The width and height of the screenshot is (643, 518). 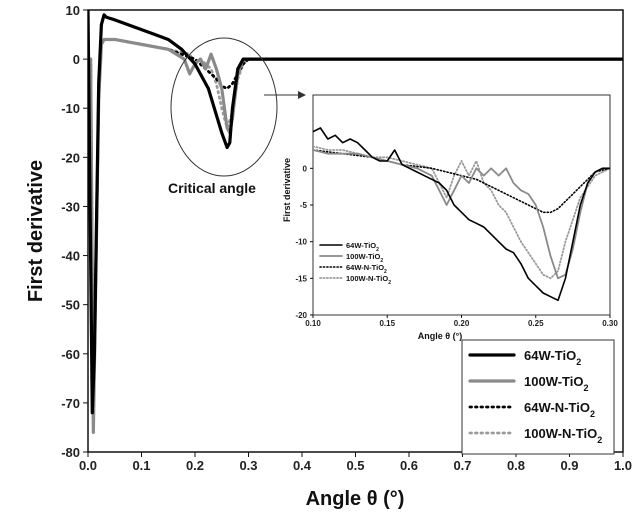 I want to click on annotation-arrow-head, so click(x=302, y=95).